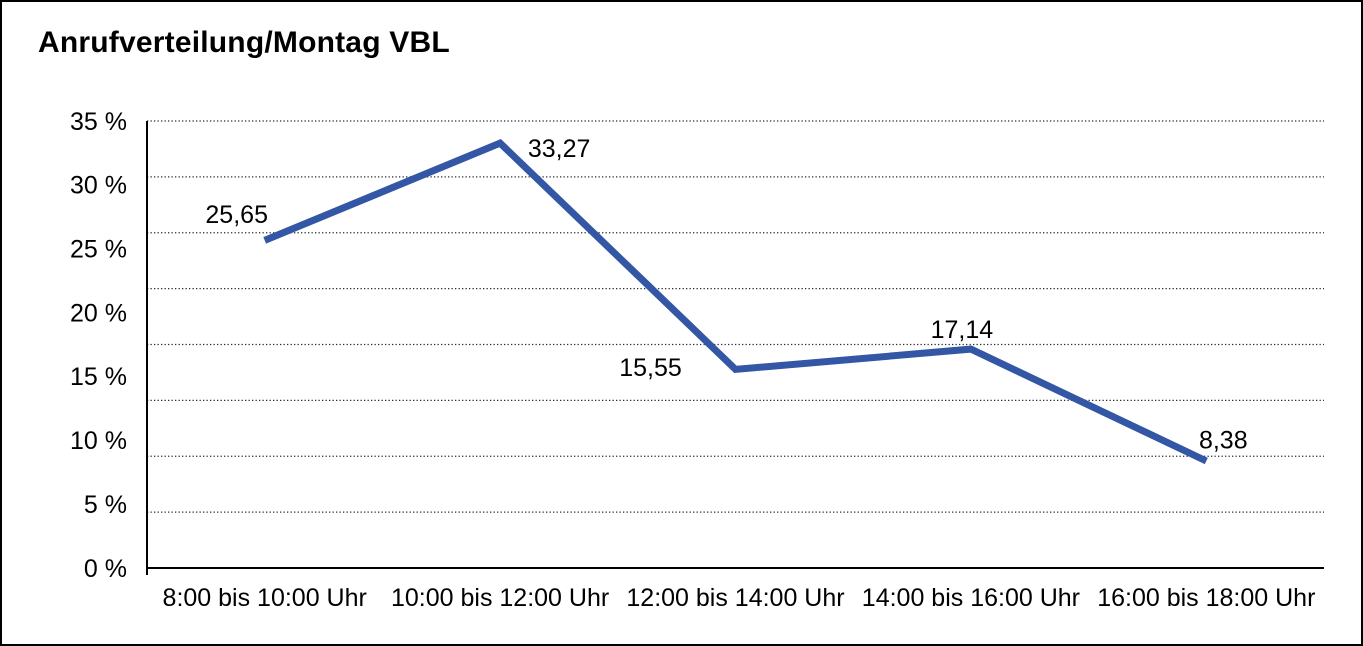 This screenshot has width=1363, height=646. What do you see at coordinates (105, 569) in the screenshot?
I see `y-tick-label: 0 %` at bounding box center [105, 569].